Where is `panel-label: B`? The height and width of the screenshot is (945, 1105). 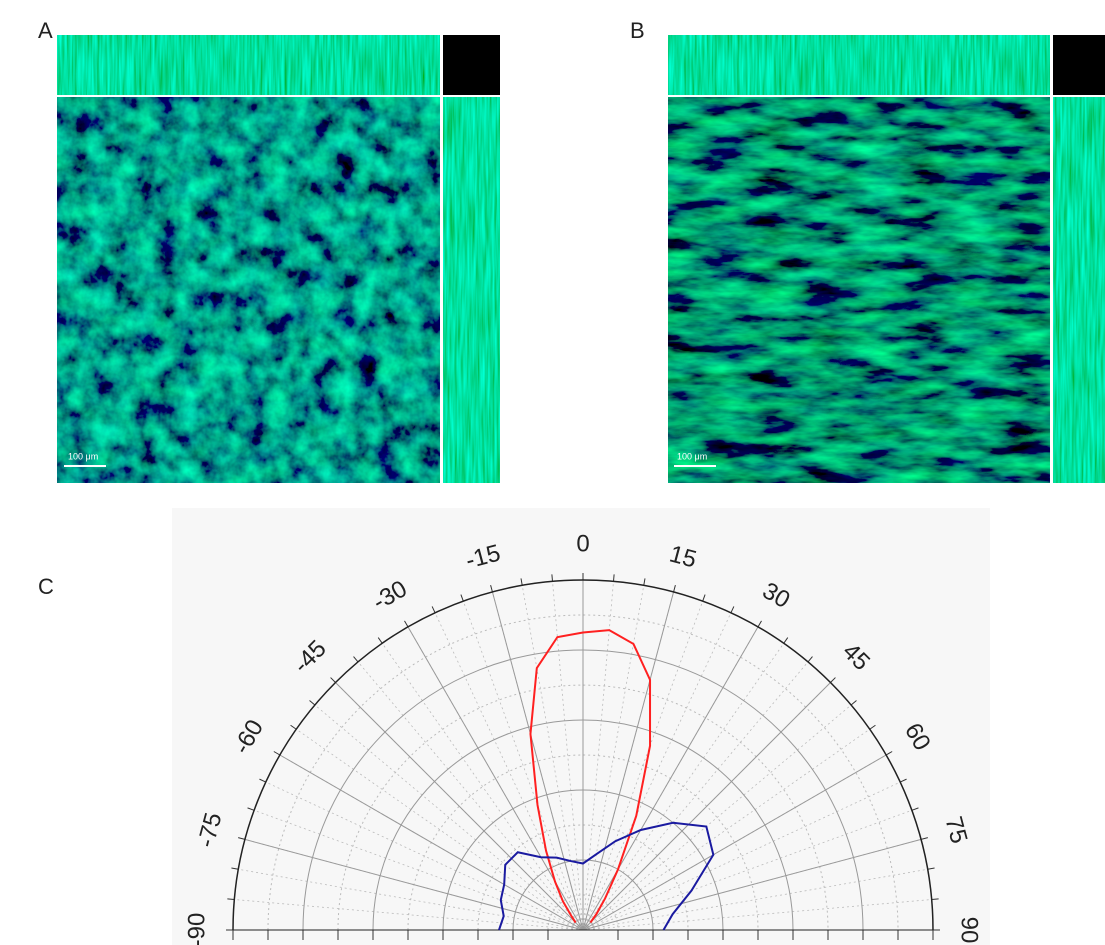 panel-label: B is located at coordinates (637, 30).